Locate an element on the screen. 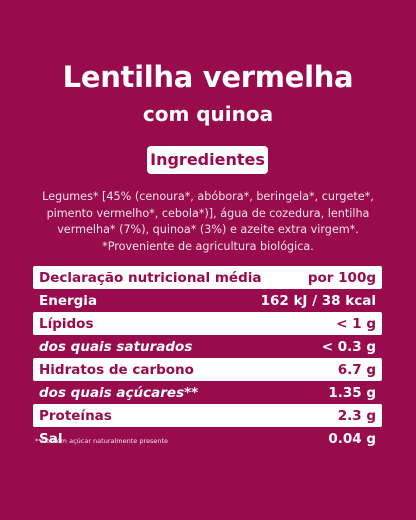 Image resolution: width=416 pixels, height=520 pixels. subtitle: com quinoa is located at coordinates (208, 114).